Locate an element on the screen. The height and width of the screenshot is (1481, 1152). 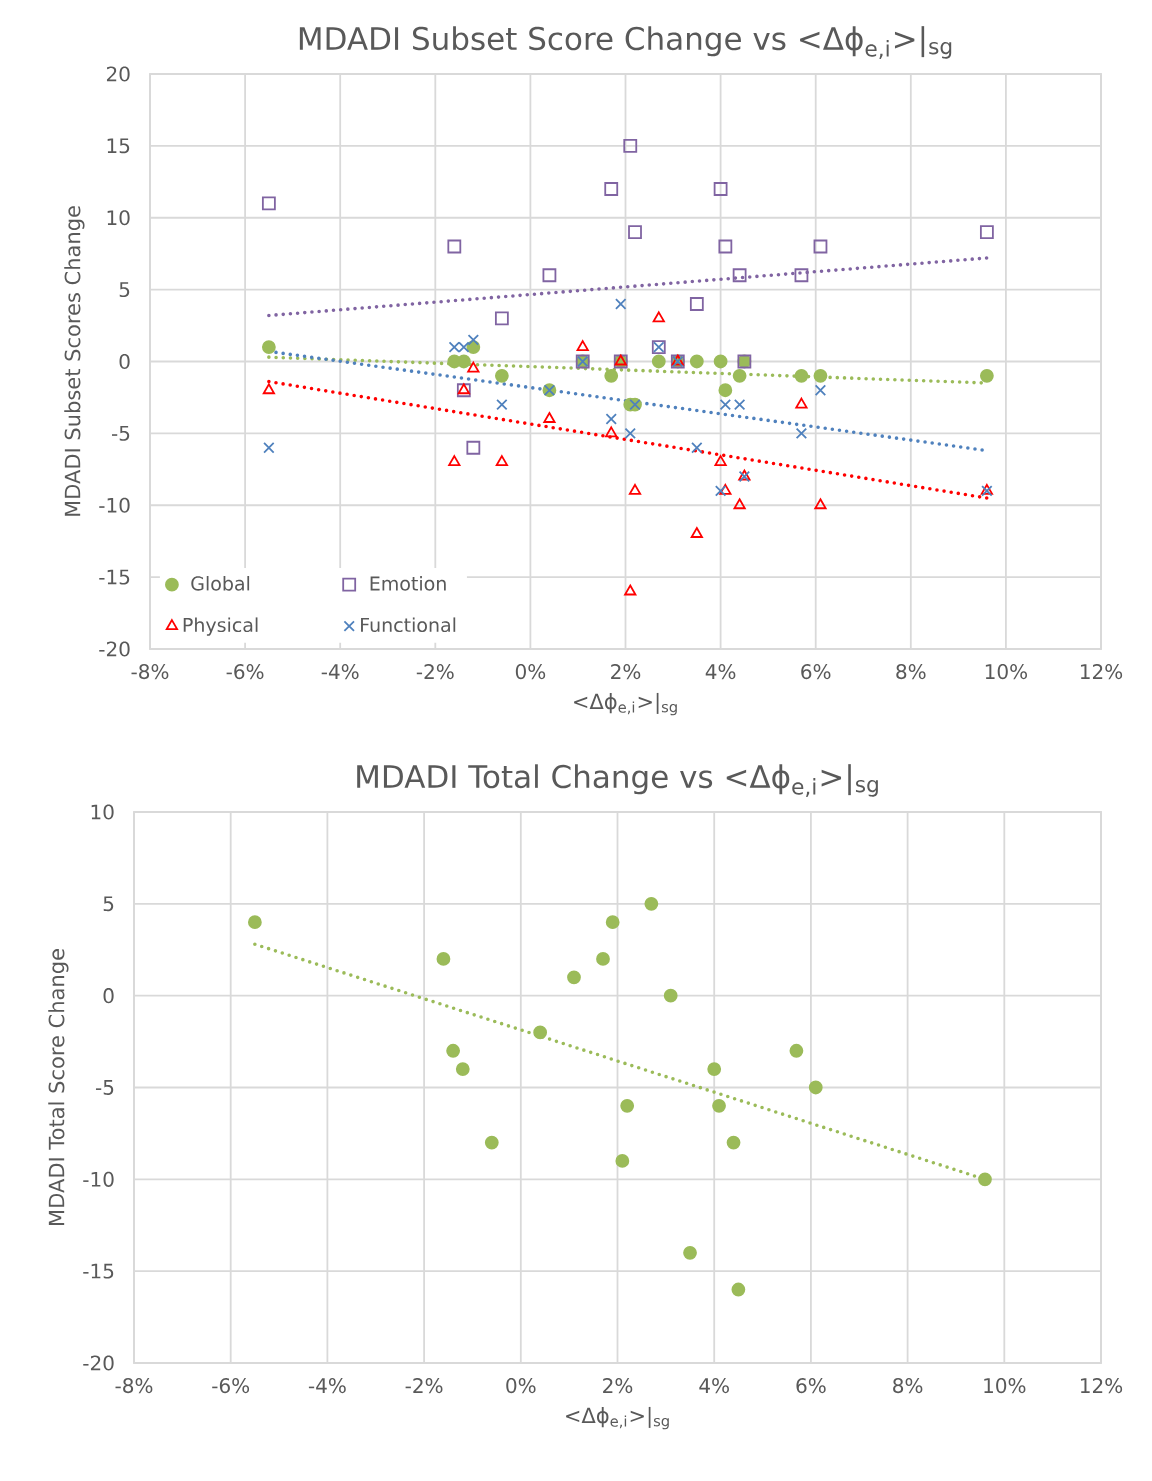
y-axis-title: MDADI Subset Scores Change is located at coordinates (74, 361).